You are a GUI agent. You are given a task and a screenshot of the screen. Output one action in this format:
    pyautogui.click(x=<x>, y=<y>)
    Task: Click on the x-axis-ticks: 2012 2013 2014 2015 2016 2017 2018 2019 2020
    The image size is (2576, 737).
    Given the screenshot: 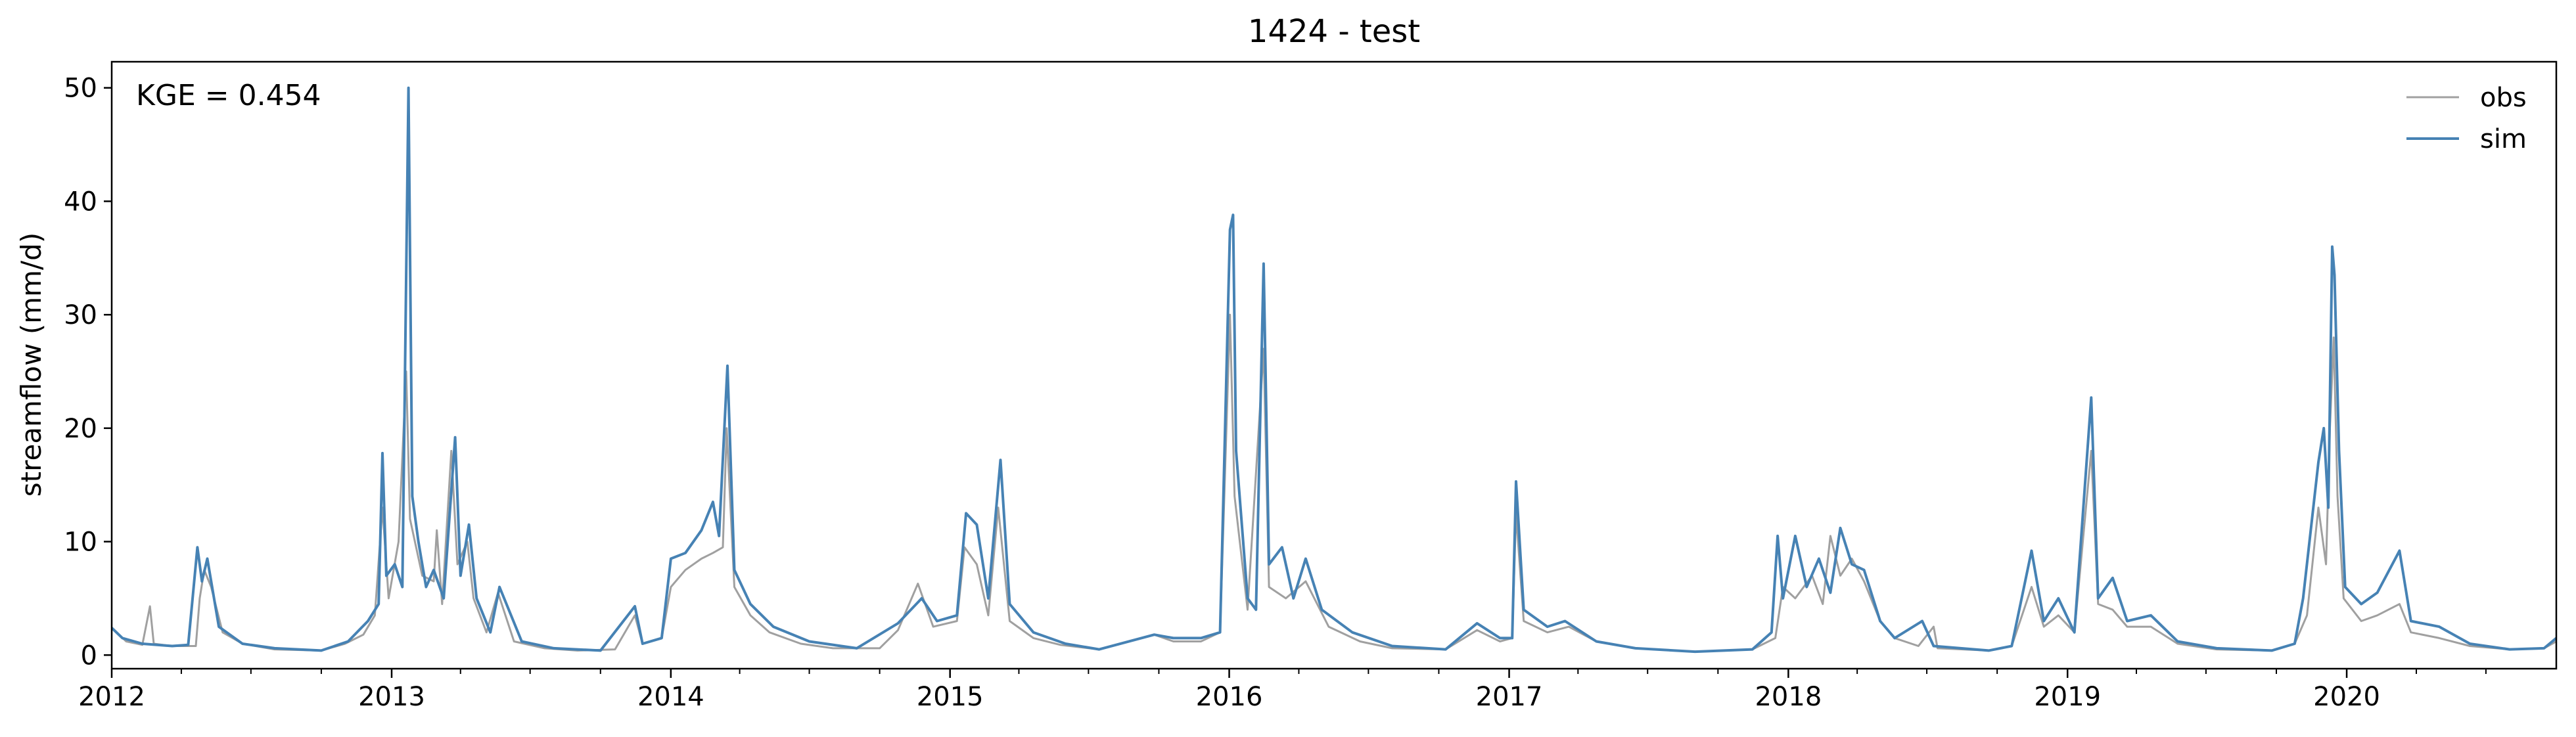 What is the action you would take?
    pyautogui.click(x=1229, y=690)
    